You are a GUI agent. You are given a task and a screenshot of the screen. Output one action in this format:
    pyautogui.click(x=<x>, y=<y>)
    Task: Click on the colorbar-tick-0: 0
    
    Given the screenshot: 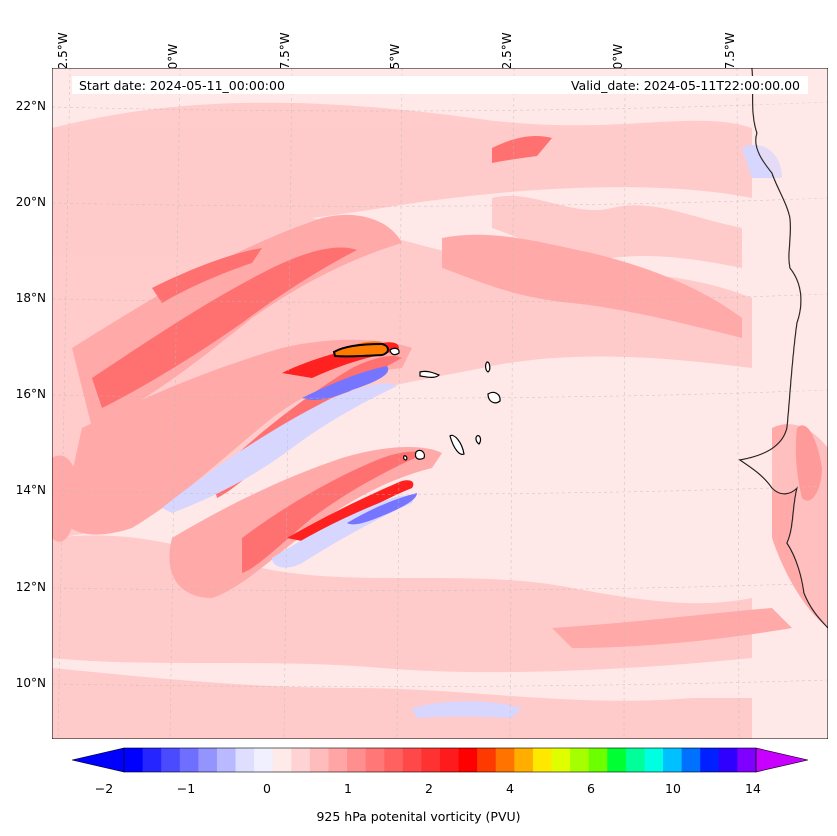 What is the action you would take?
    pyautogui.click(x=267, y=788)
    